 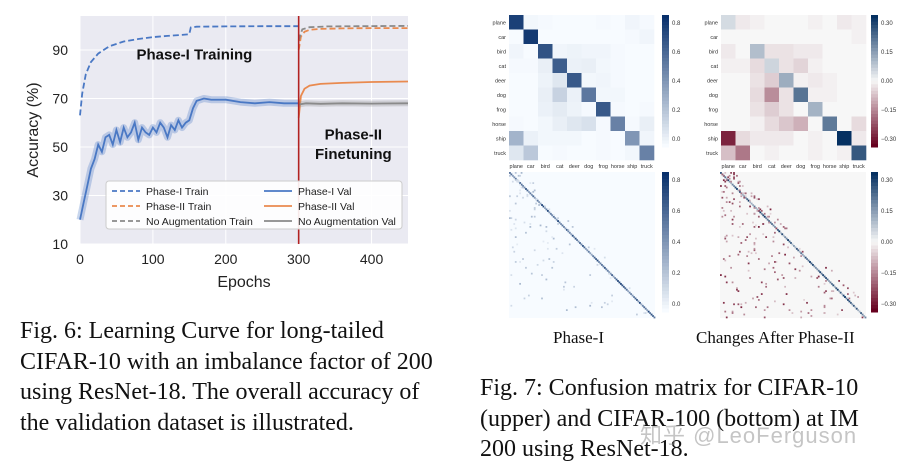 I want to click on y-axis-label: Accuracy (%), so click(x=33, y=129).